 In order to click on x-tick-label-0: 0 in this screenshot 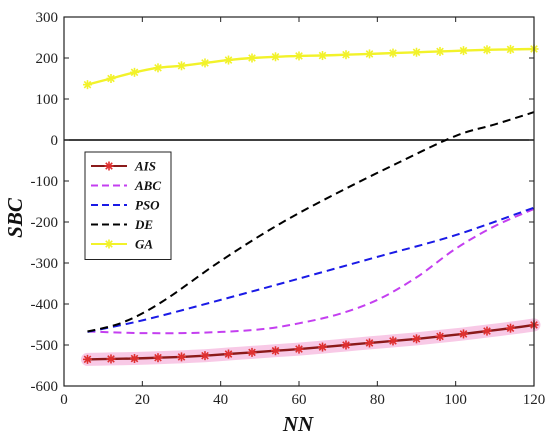, I will do `click(64, 400)`.